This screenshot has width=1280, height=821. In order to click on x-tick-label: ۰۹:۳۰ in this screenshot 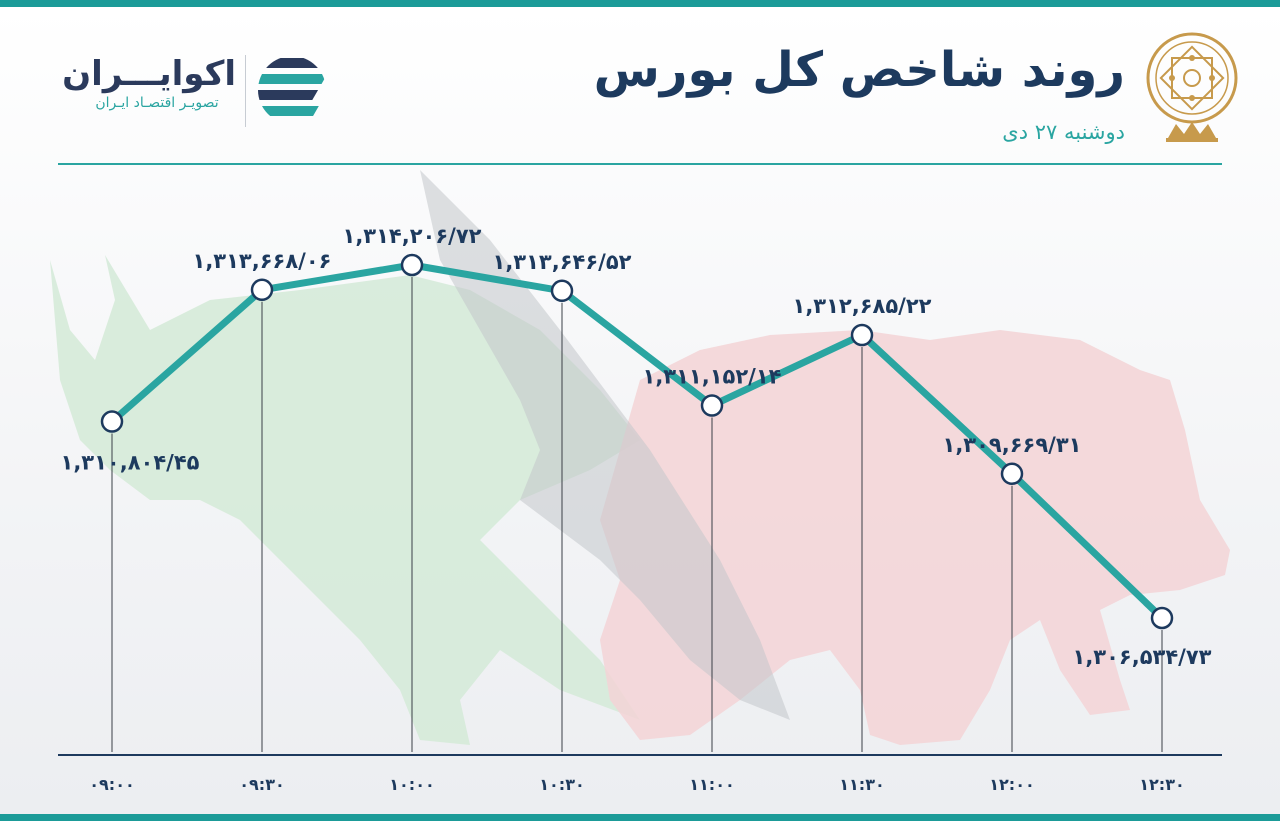, I will do `click(261, 784)`.